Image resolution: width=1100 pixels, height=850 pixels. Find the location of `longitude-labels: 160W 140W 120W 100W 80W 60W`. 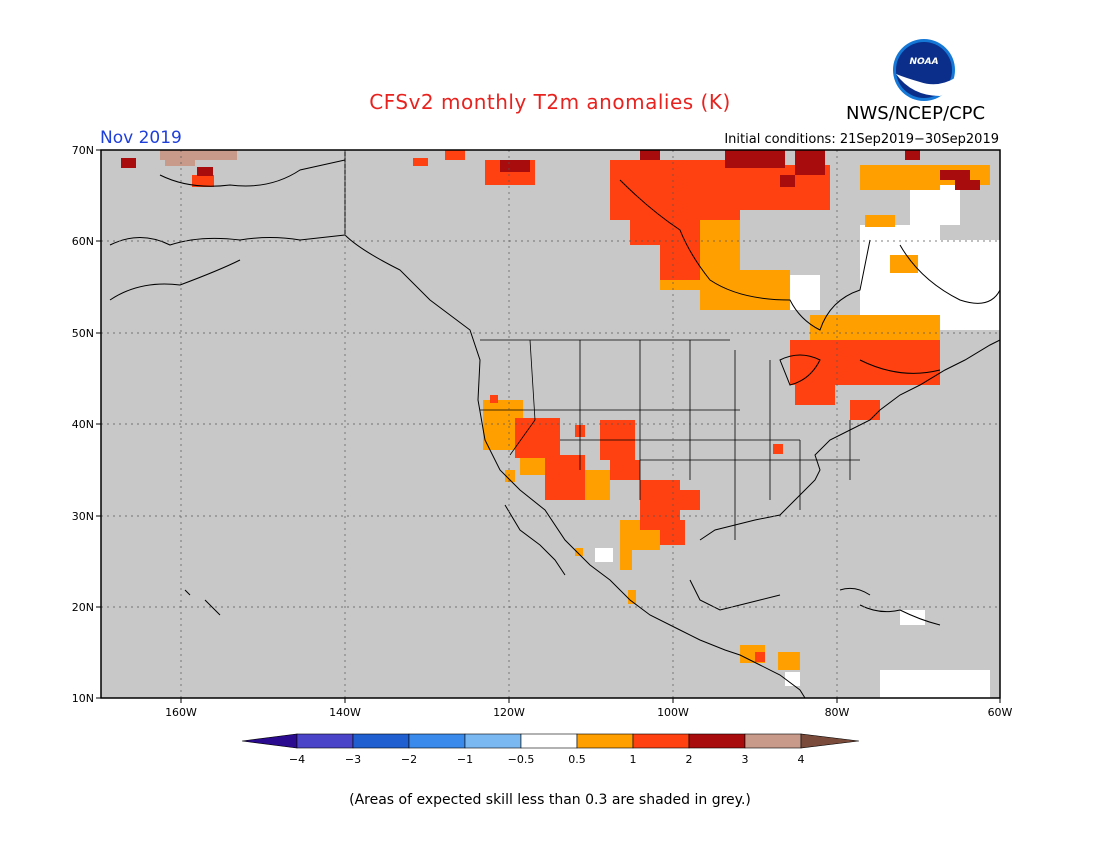

longitude-labels: 160W 140W 120W 100W 80W 60W is located at coordinates (589, 708).